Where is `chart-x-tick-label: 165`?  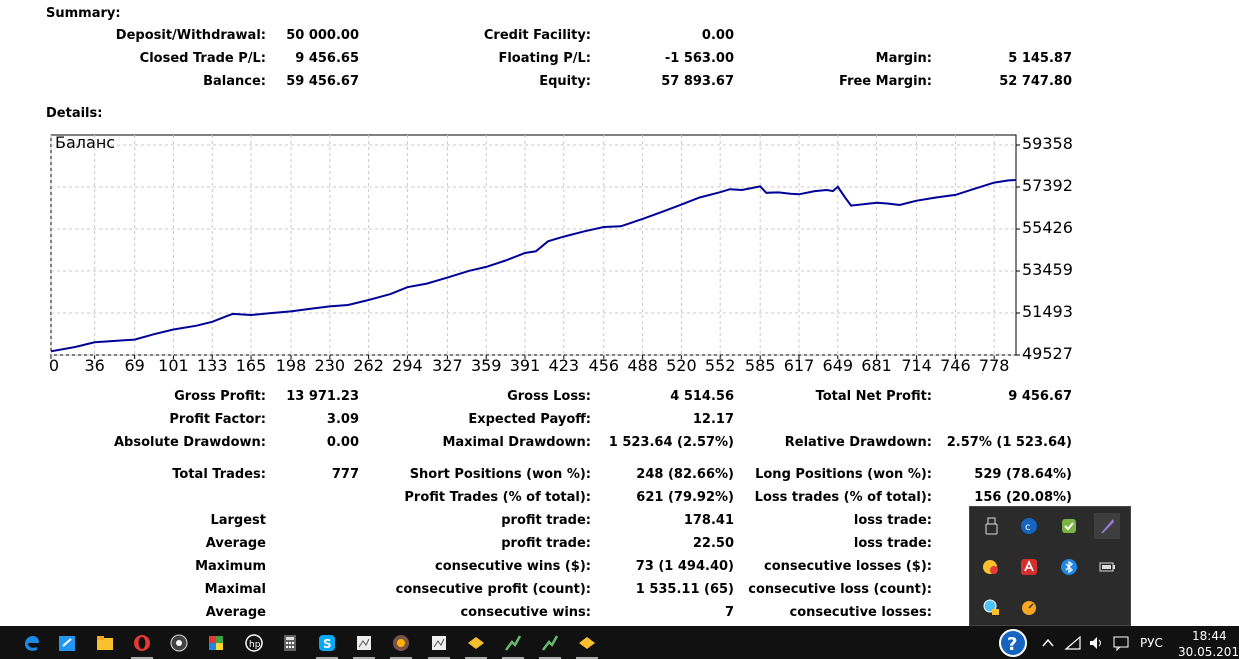
chart-x-tick-label: 165 is located at coordinates (251, 365).